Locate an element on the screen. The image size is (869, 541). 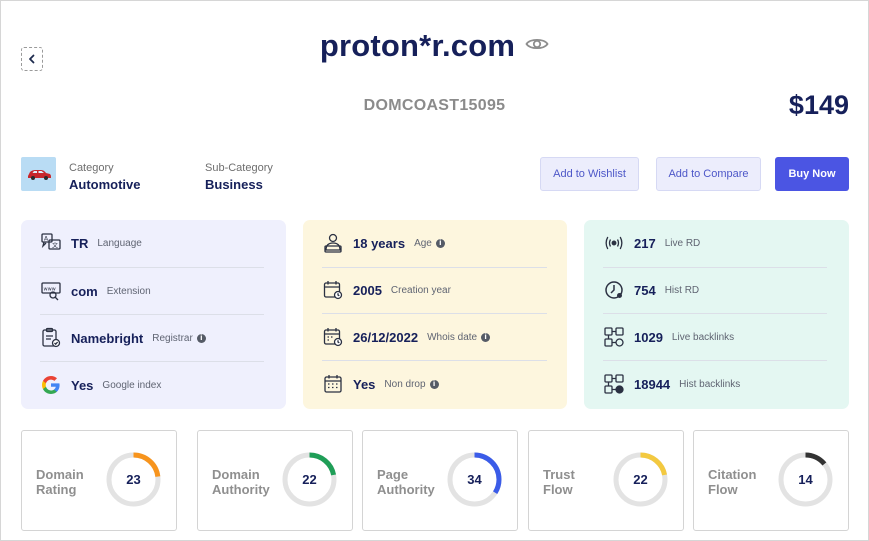
subcategory-value: Business is located at coordinates (234, 184).